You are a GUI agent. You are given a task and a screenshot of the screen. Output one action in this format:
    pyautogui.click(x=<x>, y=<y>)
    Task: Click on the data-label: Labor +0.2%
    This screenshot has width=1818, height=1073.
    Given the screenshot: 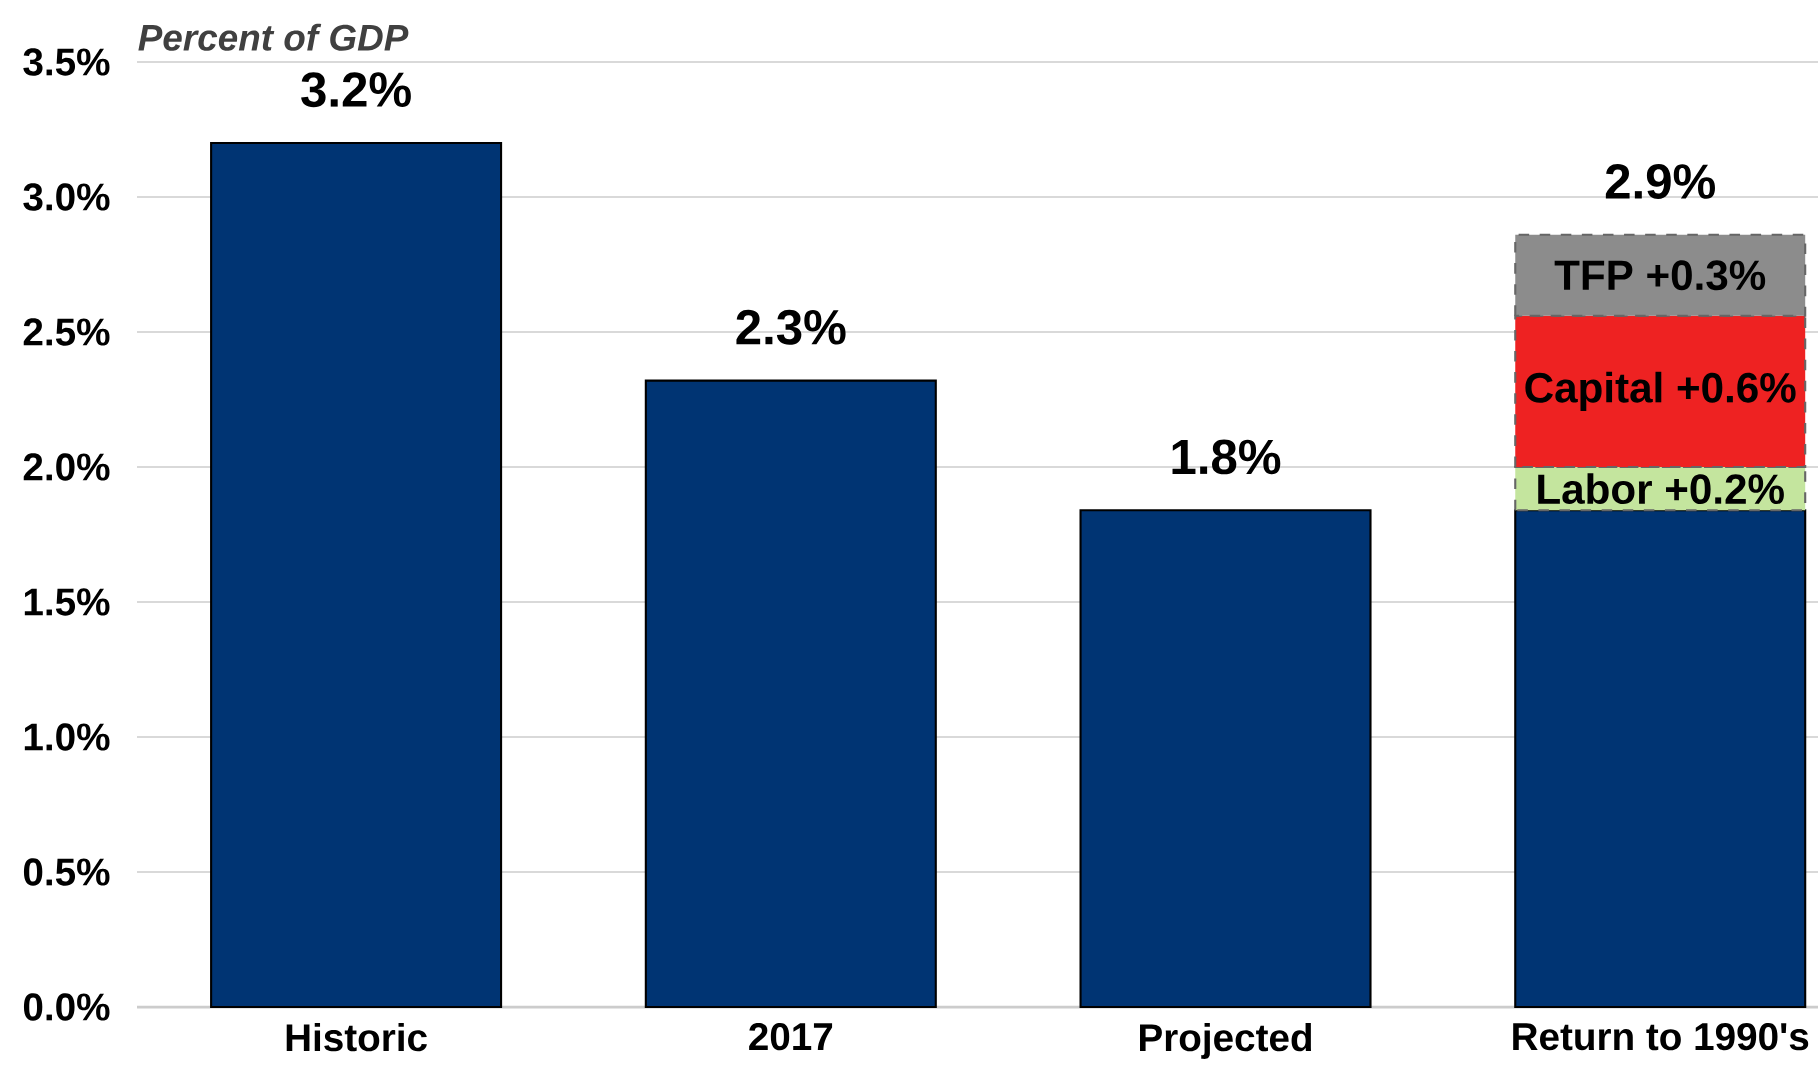 What is the action you would take?
    pyautogui.click(x=1661, y=489)
    